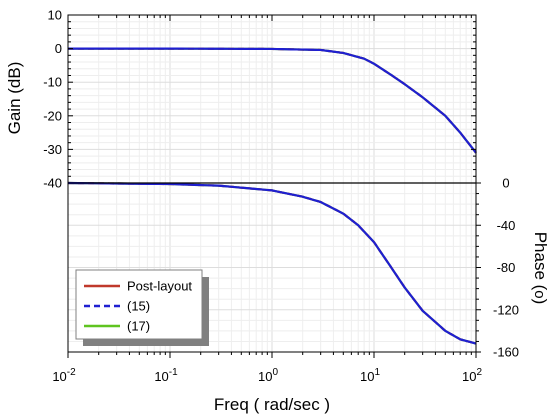  Describe the element at coordinates (268, 375) in the screenshot. I see `x-tick-label: 10⁰` at that location.